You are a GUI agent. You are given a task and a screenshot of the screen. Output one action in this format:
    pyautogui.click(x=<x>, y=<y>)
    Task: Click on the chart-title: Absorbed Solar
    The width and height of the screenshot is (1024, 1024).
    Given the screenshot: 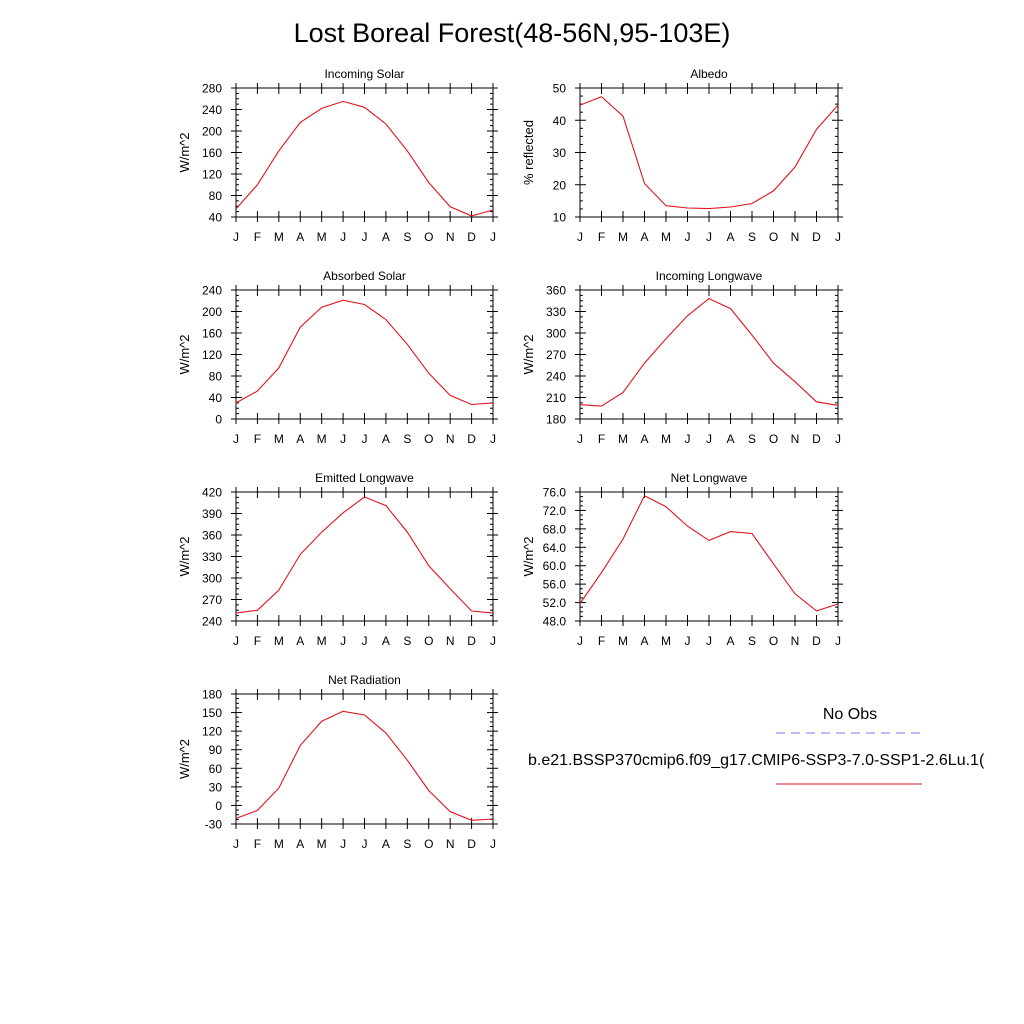 What is the action you would take?
    pyautogui.click(x=364, y=276)
    